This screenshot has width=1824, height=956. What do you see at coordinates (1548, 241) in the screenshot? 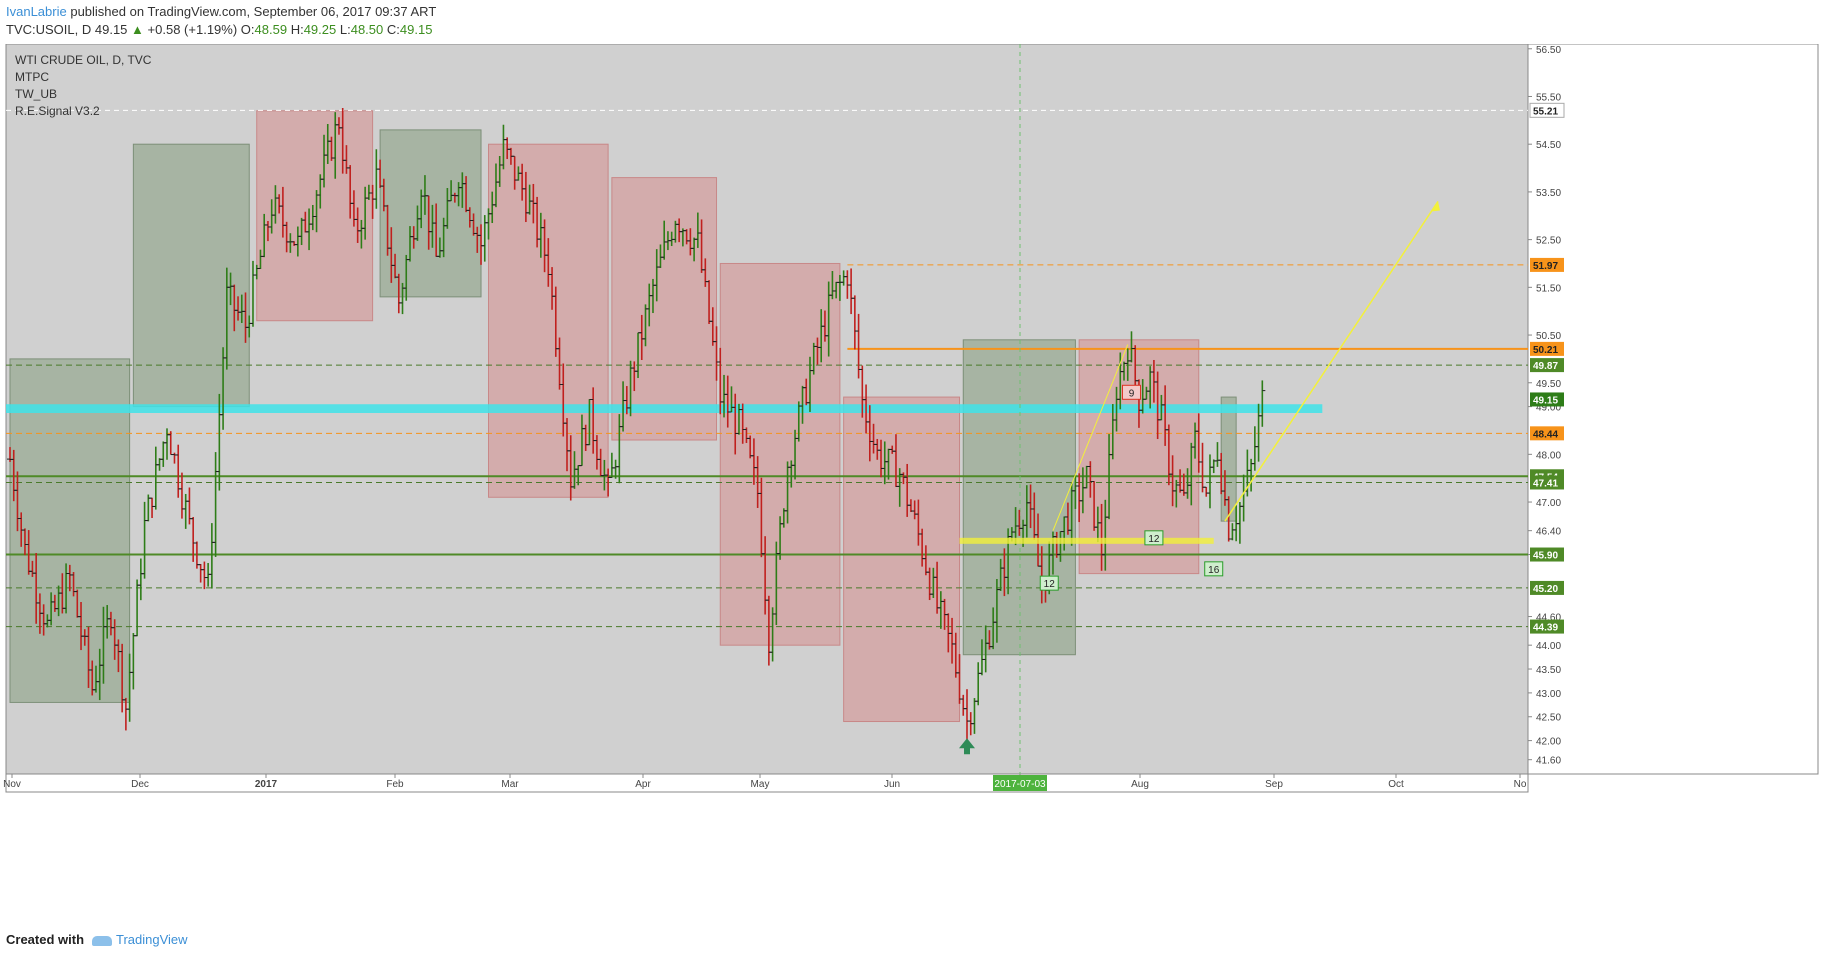
I see `y-tick-label: 52.50` at bounding box center [1548, 241].